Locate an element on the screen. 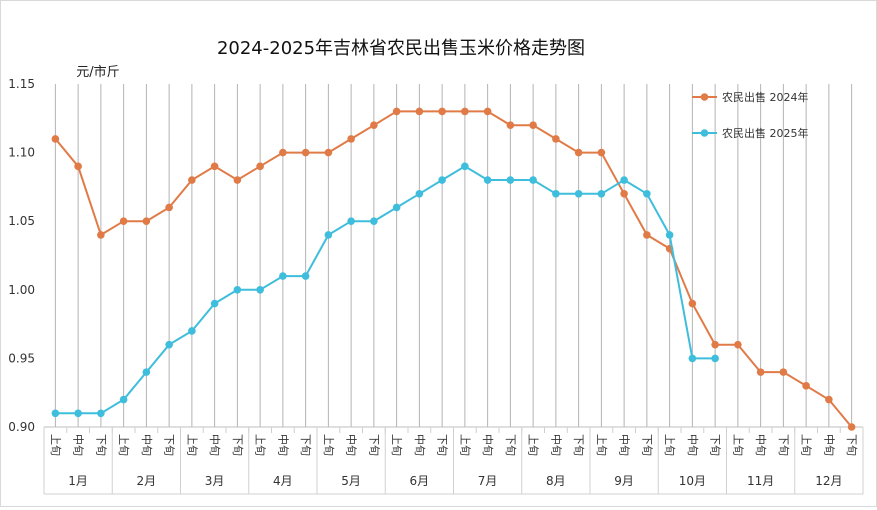  y-tick-label: 1.15 is located at coordinates (21, 84).